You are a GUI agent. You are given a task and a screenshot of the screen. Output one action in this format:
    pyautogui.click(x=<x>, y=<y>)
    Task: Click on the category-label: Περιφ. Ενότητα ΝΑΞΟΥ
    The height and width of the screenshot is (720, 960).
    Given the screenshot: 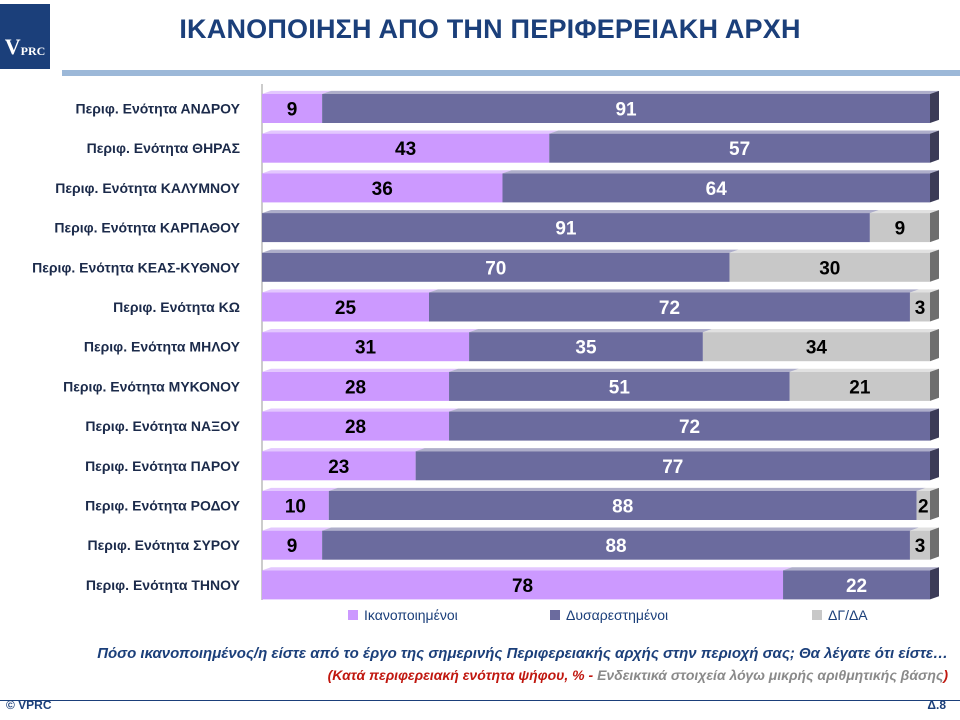 What is the action you would take?
    pyautogui.click(x=162, y=426)
    